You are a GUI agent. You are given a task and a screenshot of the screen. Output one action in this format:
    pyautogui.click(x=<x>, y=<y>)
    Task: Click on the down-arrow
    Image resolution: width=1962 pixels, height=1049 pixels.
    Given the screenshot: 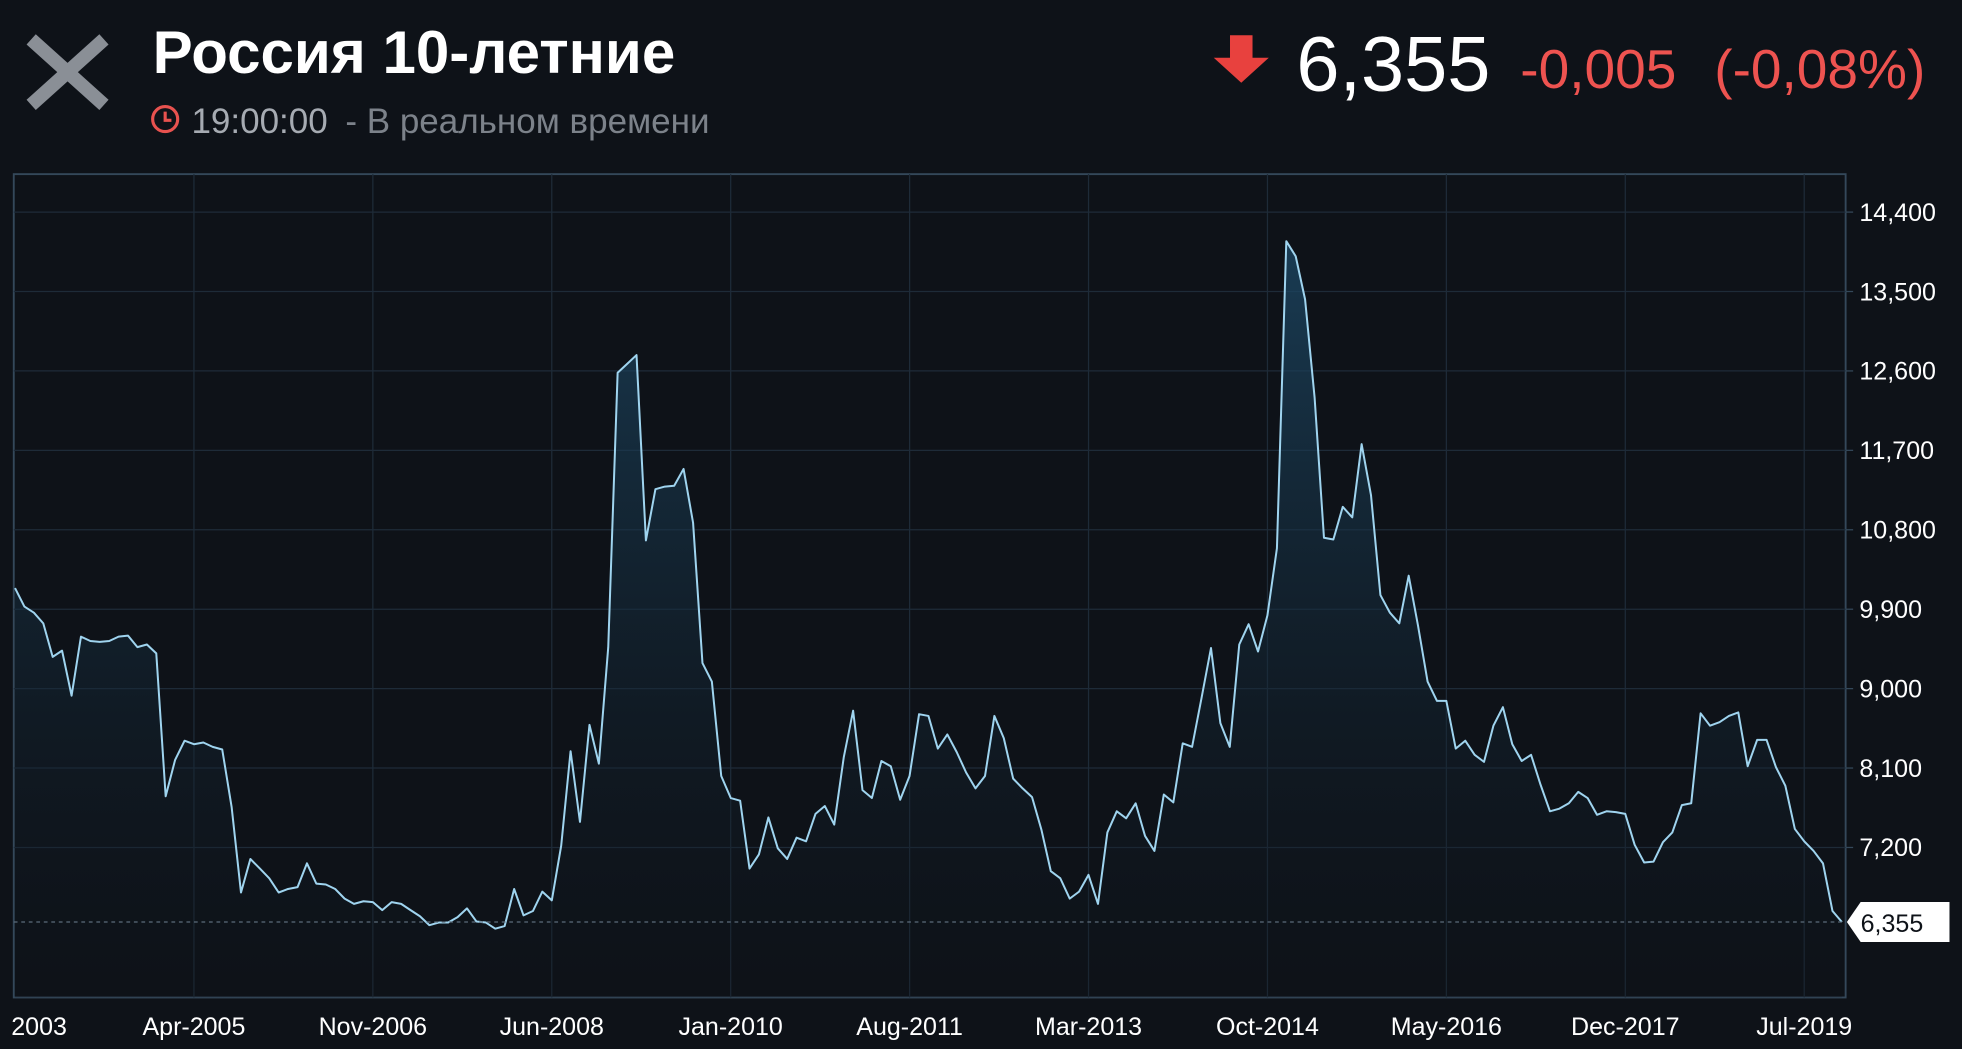 What is the action you would take?
    pyautogui.click(x=1241, y=59)
    